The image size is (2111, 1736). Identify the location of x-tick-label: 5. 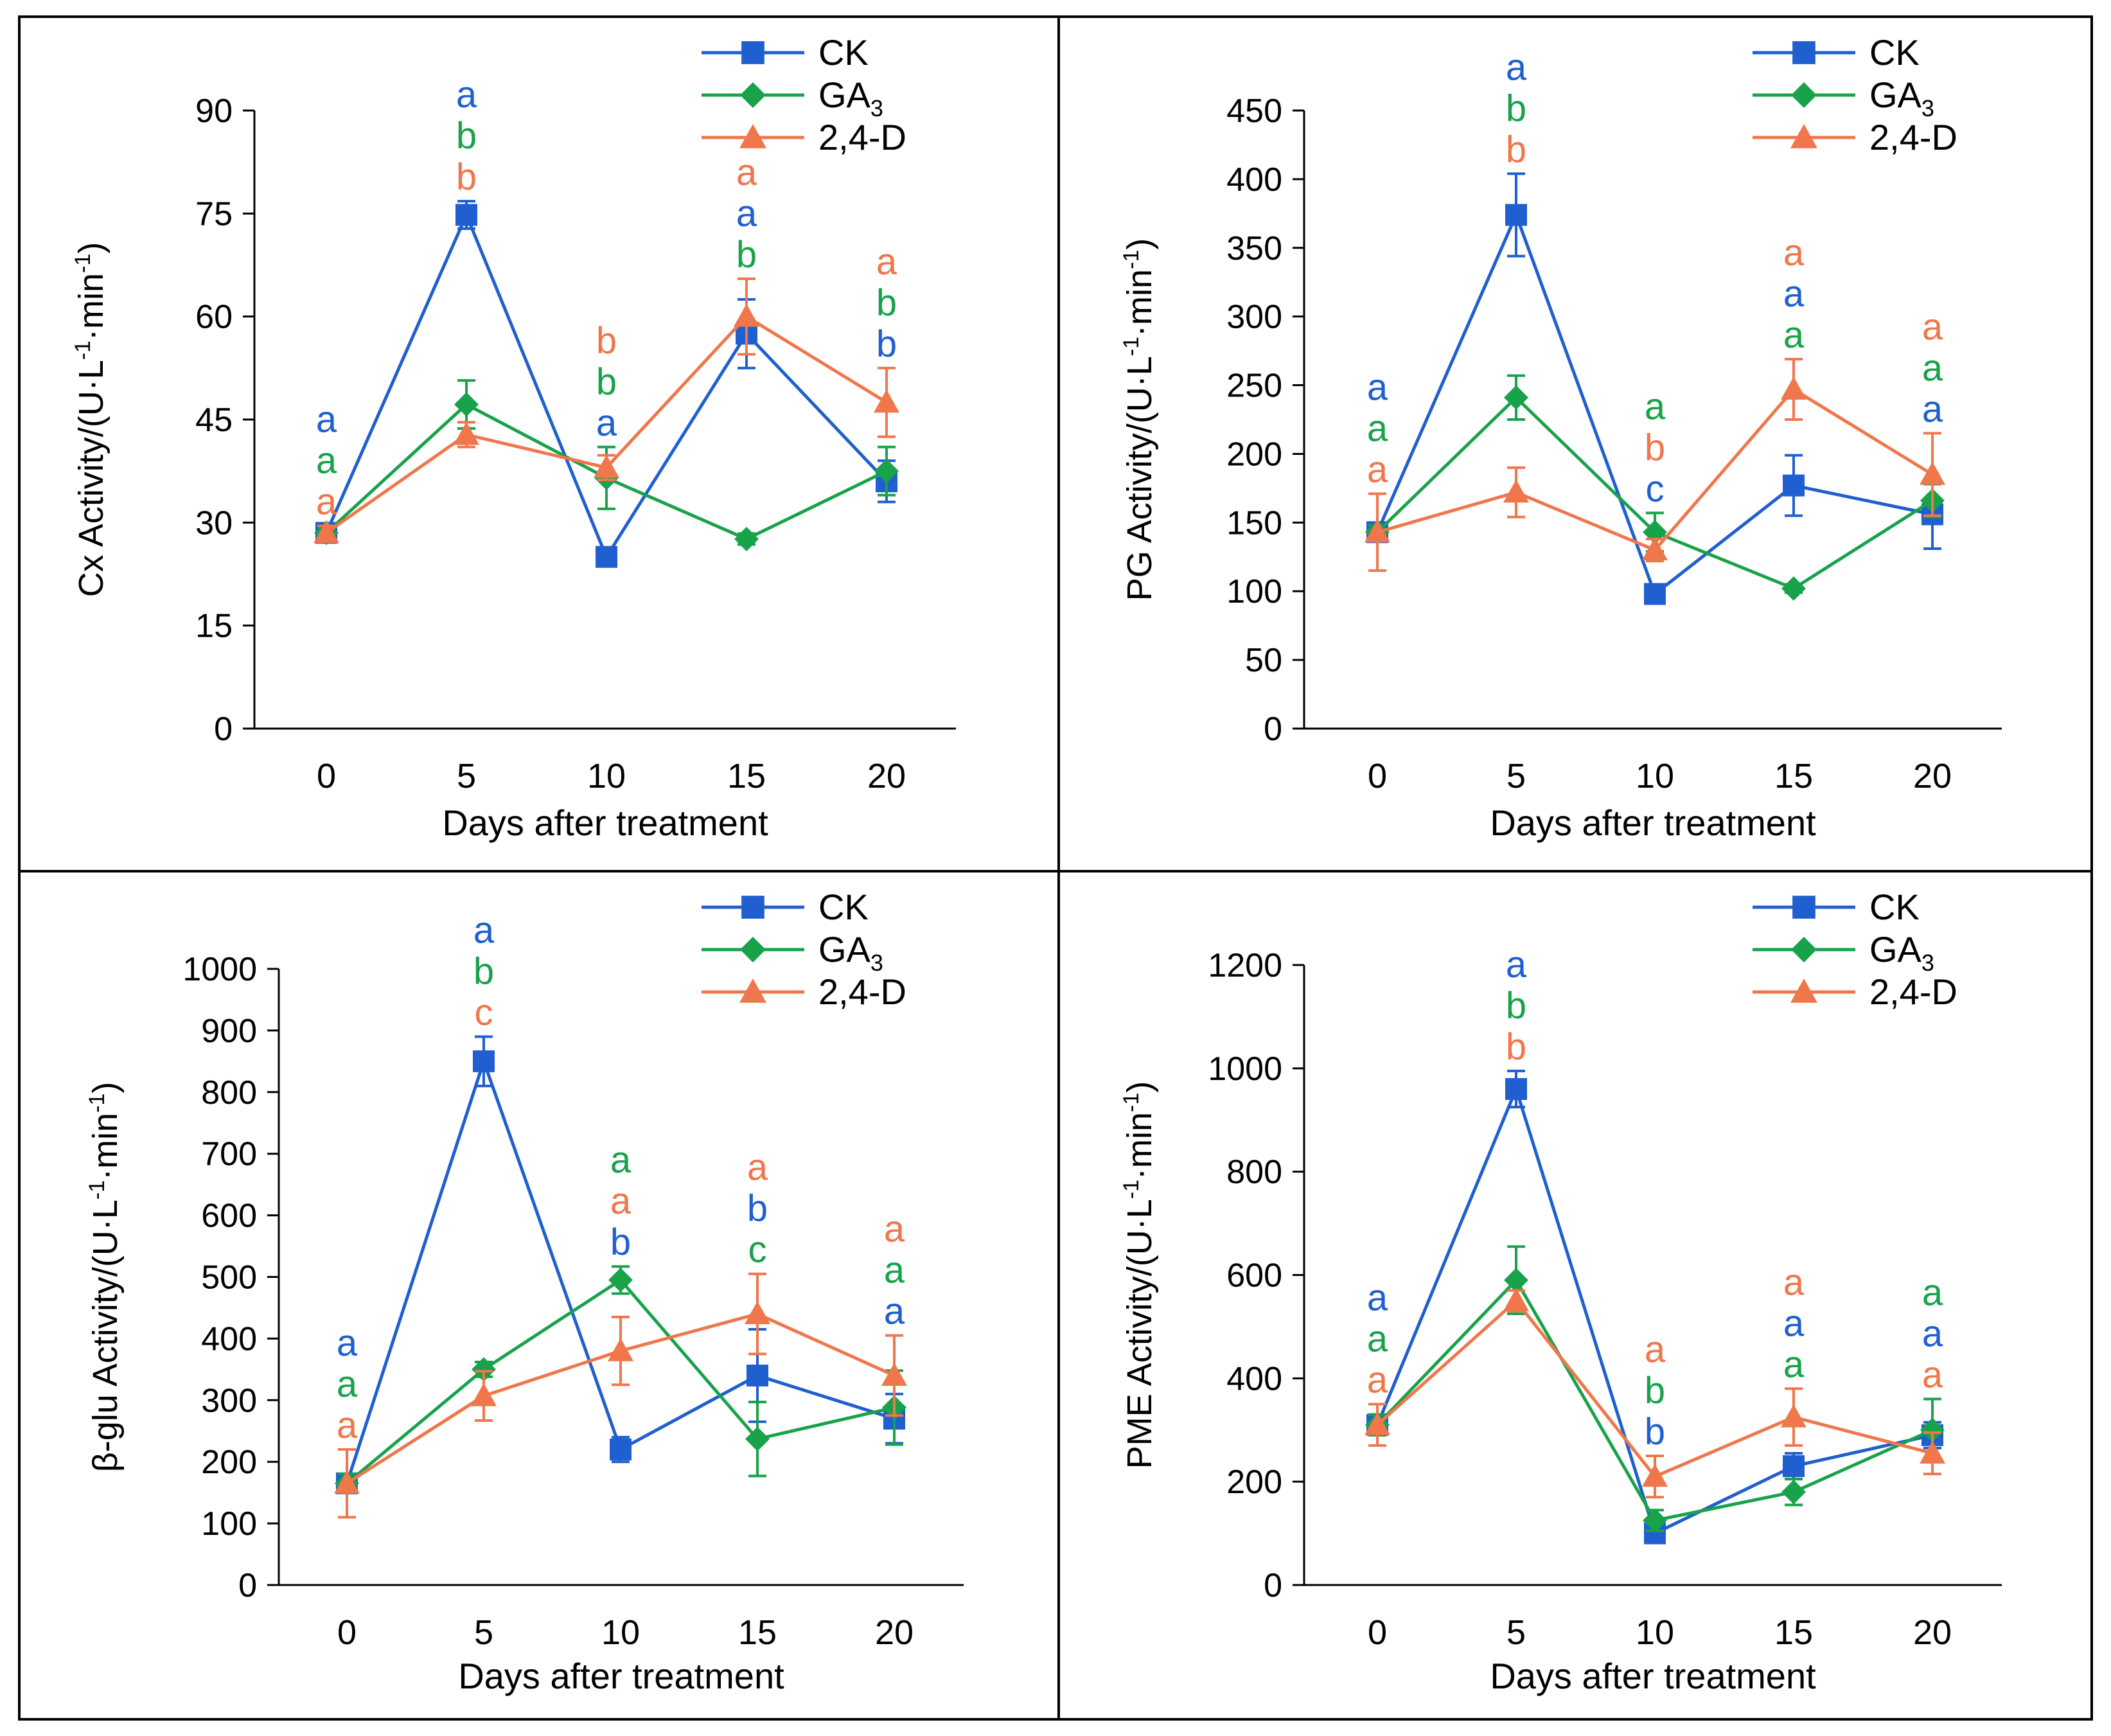
(483, 1632).